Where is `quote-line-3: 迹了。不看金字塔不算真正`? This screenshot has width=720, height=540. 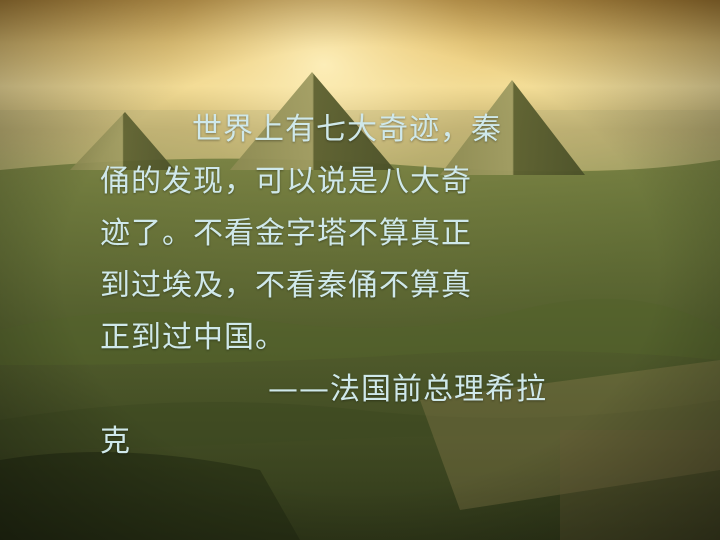
quote-line-3: 迹了。不看金字塔不算真正 is located at coordinates (286, 233).